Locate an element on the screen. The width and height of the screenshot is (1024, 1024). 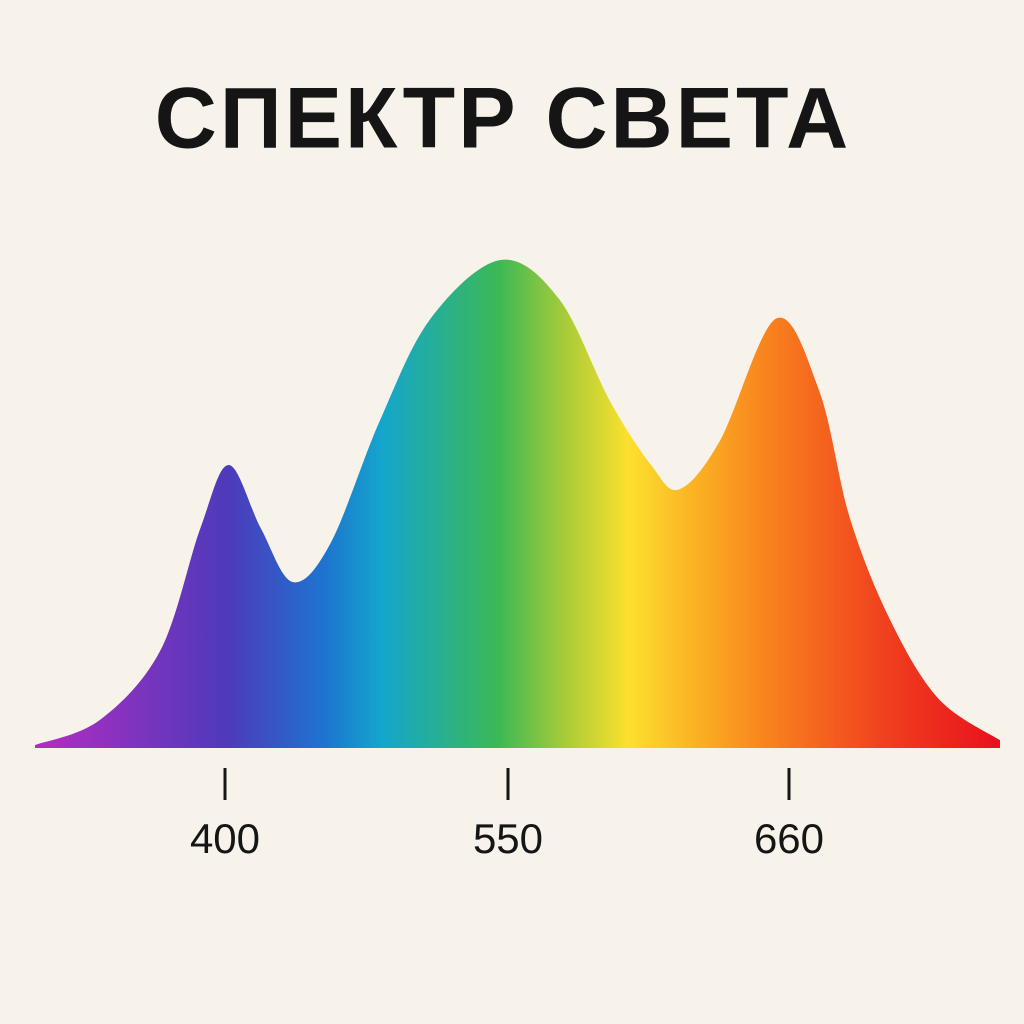
chart-title: СПЕКТР СВЕТА is located at coordinates (503, 119).